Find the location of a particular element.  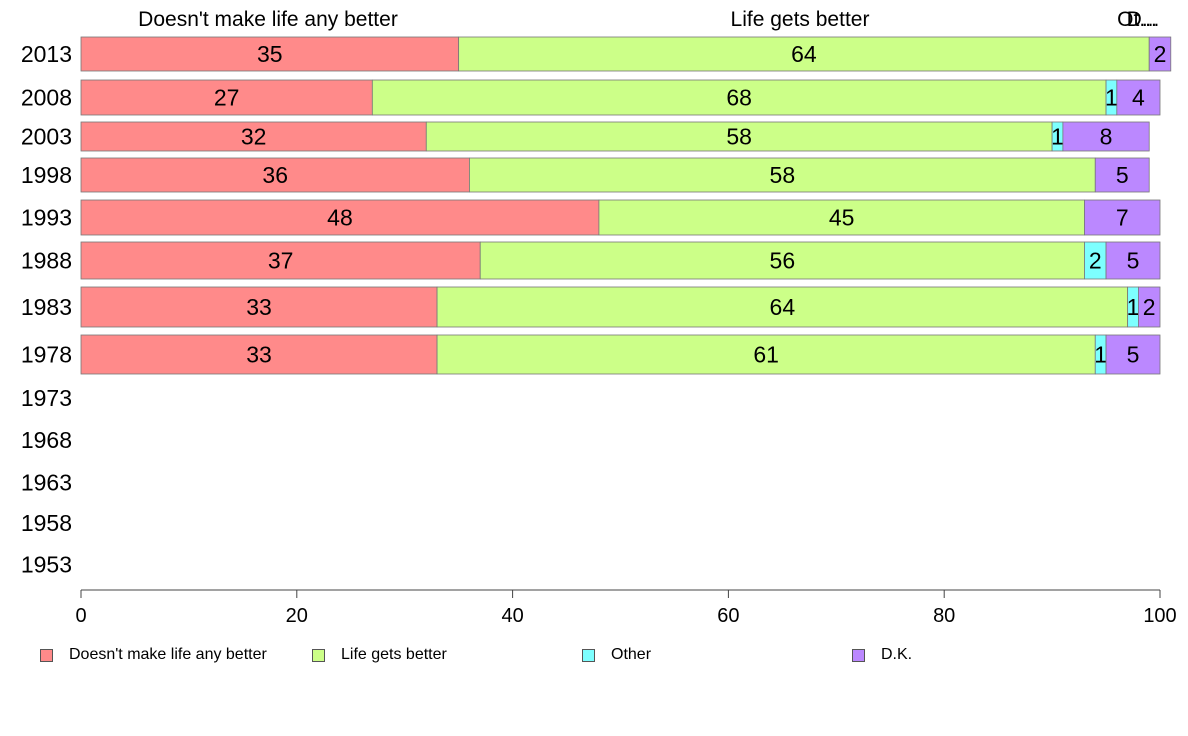

year-label: 1963 is located at coordinates (46, 483).